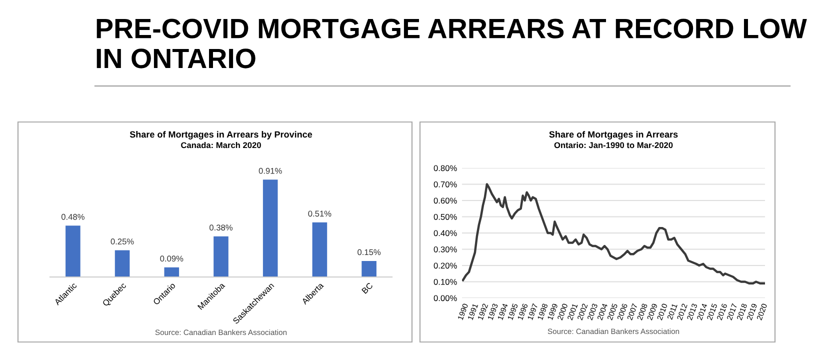 Image resolution: width=836 pixels, height=357 pixels. I want to click on y-tick-label: 0.60%, so click(445, 201).